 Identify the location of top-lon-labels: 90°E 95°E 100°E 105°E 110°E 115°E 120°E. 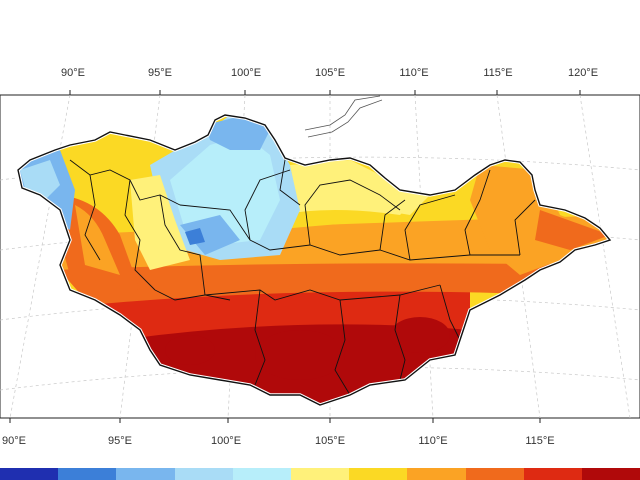
(329, 73).